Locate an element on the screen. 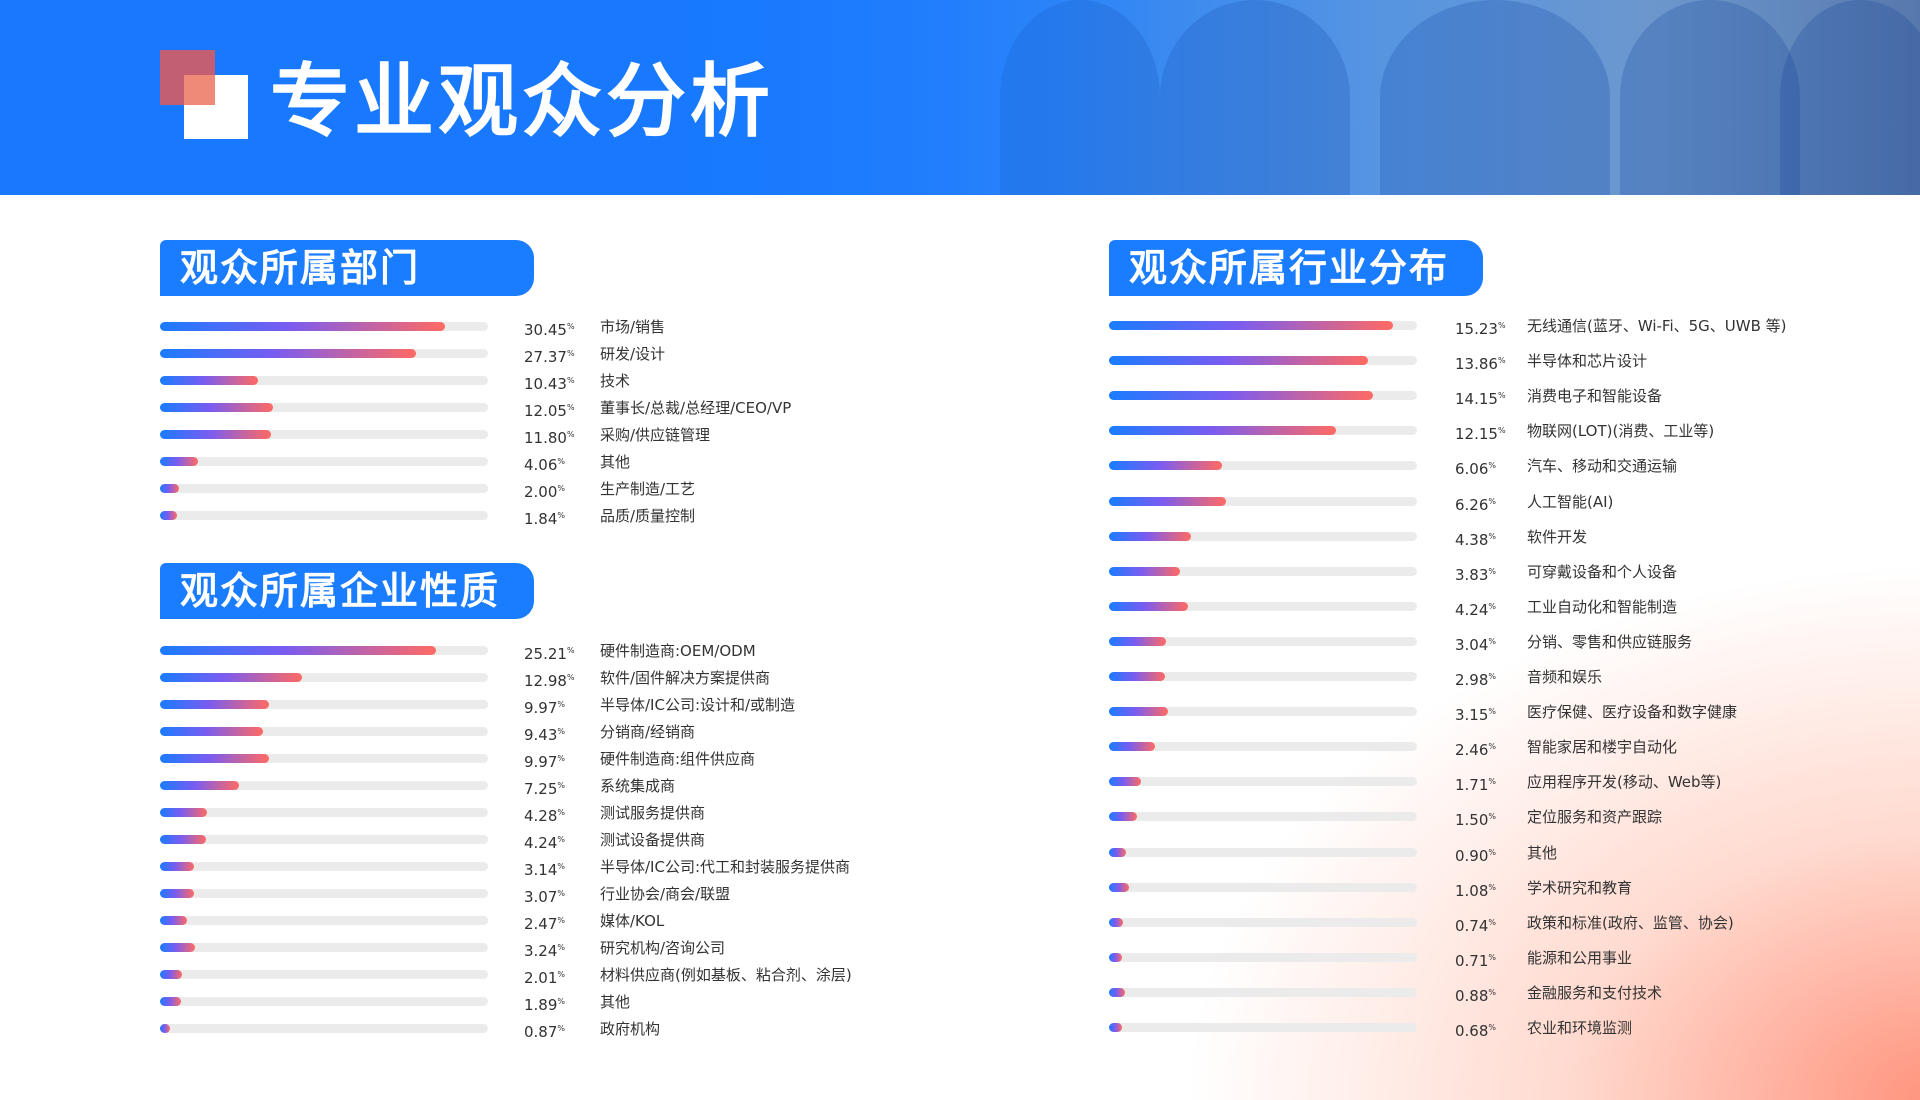 The width and height of the screenshot is (1920, 1100). category-label: 政策和标准(政府、监管、协会) is located at coordinates (1630, 922).